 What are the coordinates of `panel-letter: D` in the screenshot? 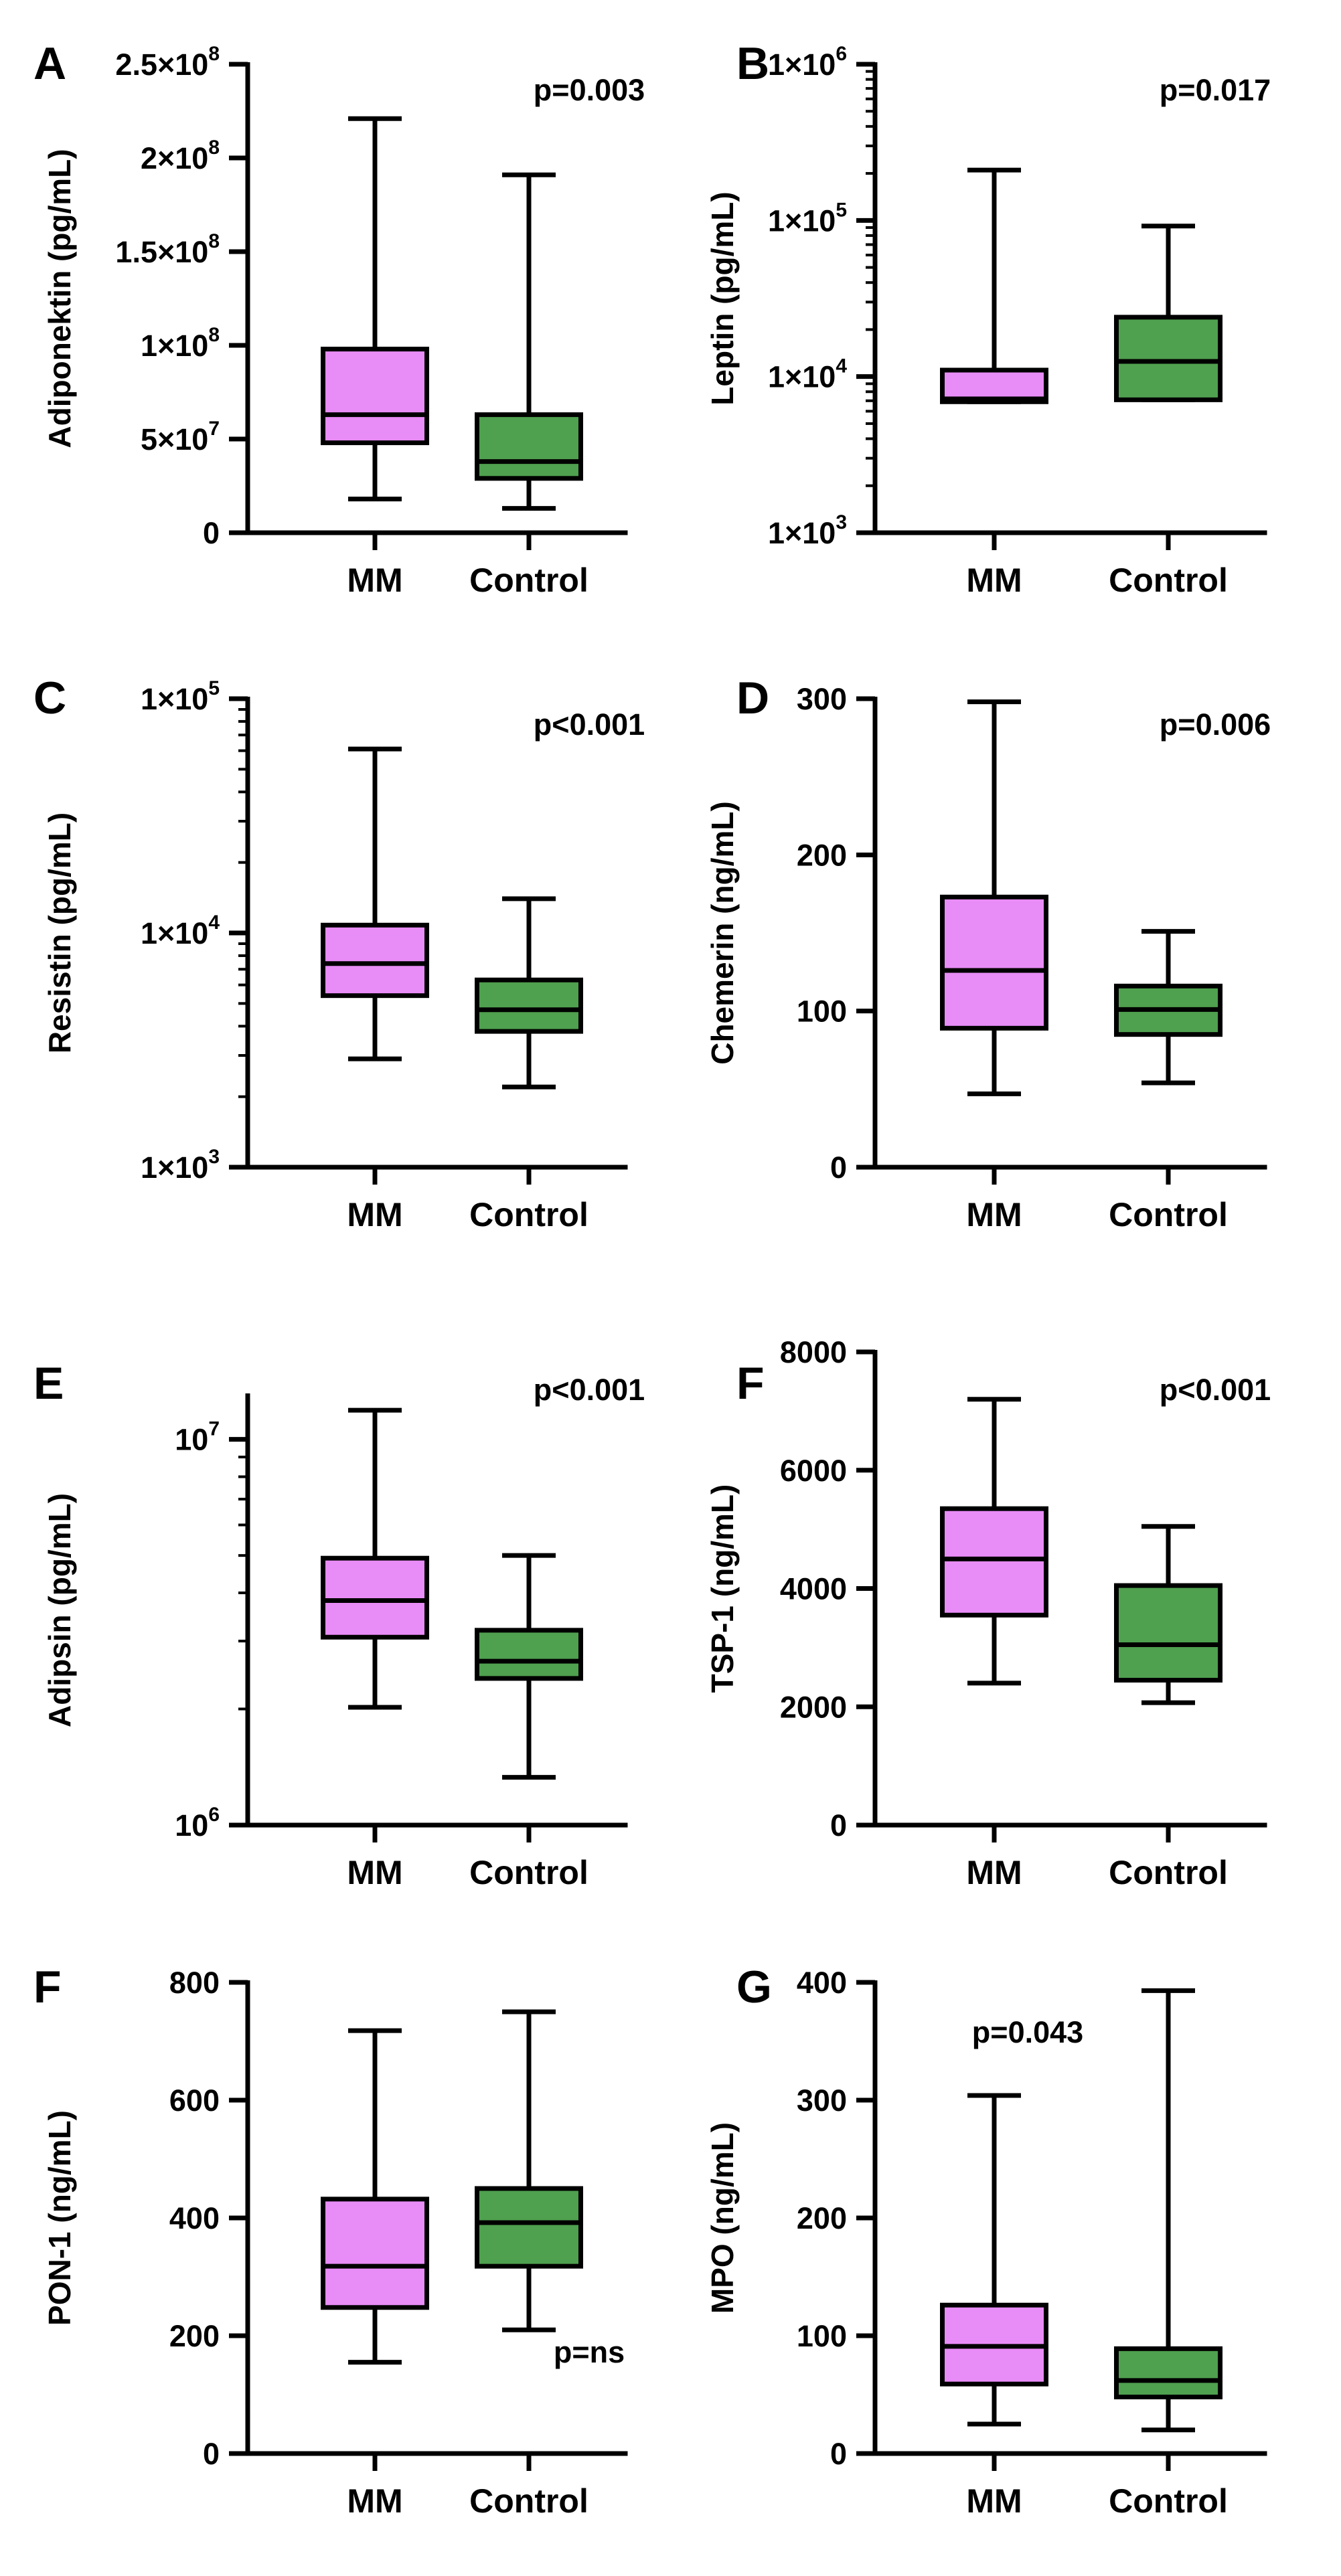 It's located at (752, 698).